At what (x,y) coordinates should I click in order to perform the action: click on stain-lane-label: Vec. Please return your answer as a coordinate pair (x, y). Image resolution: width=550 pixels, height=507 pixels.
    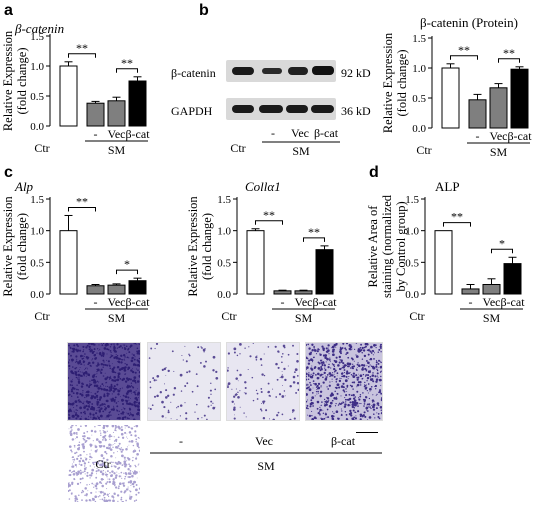
    Looking at the image, I should click on (264, 441).